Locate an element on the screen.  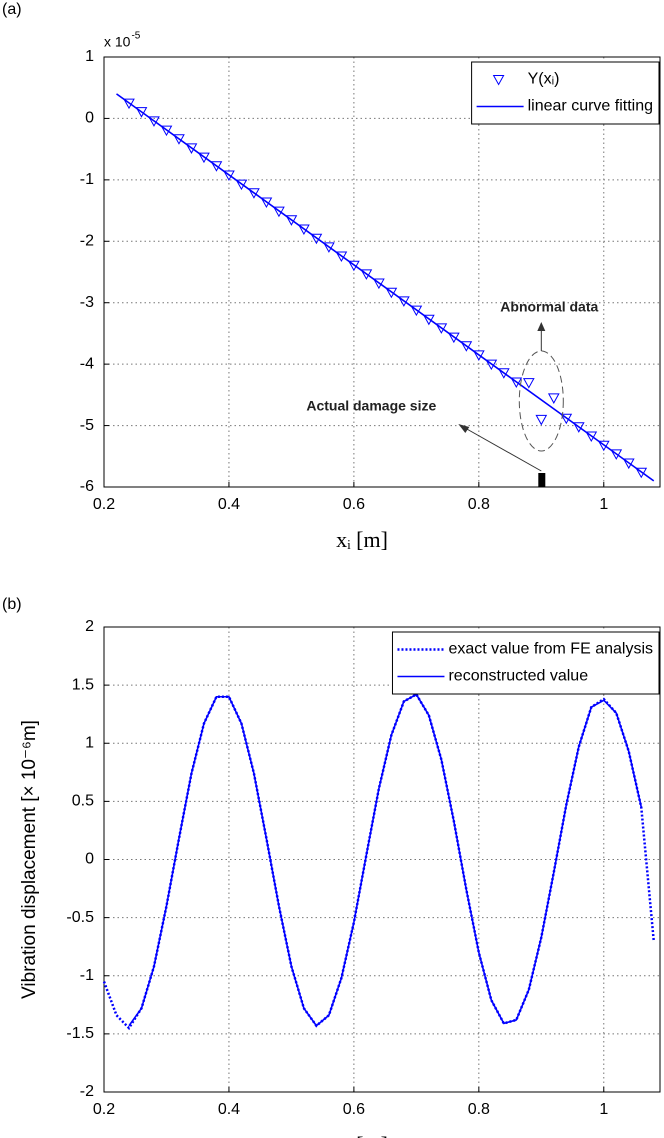
y-tick-label: -4 is located at coordinates (87, 363).